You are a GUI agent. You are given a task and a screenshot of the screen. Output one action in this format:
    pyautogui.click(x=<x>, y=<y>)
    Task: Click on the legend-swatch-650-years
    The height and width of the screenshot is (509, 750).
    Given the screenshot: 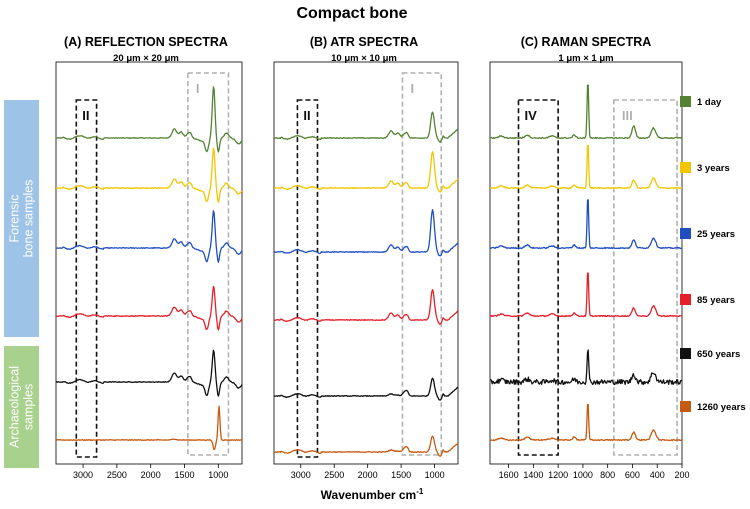 What is the action you would take?
    pyautogui.click(x=685, y=353)
    